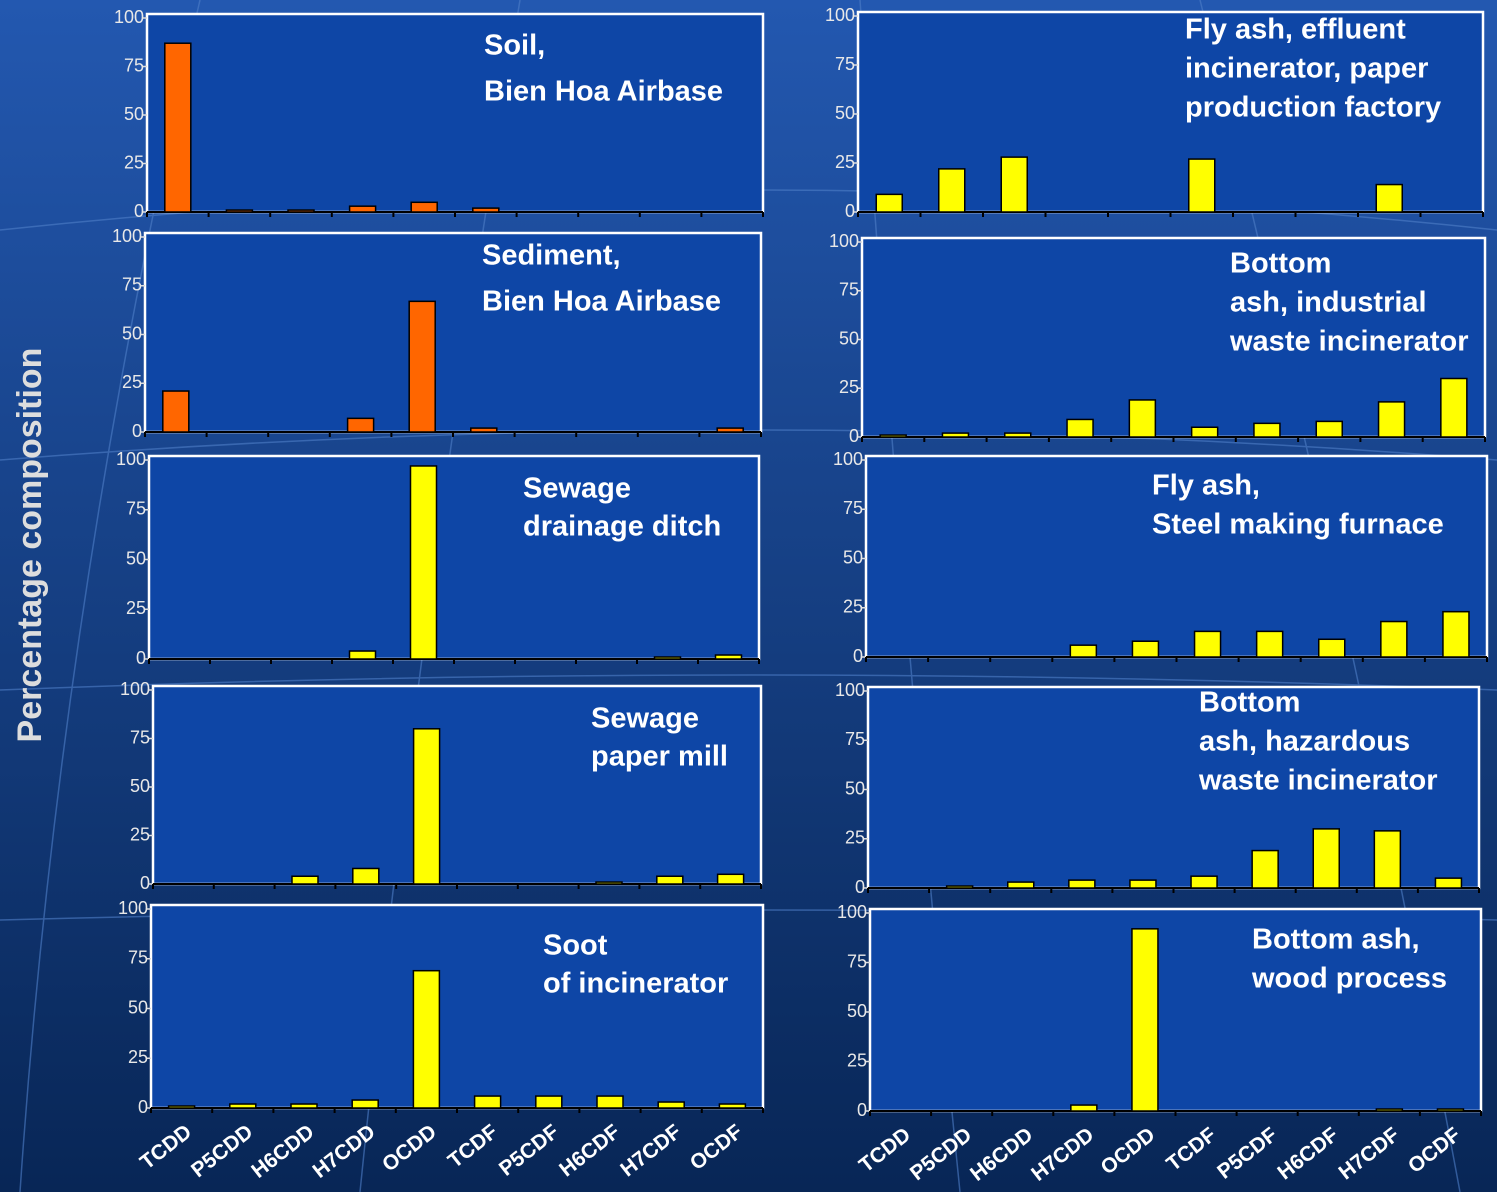 The image size is (1497, 1192). I want to click on panel-title: paper mill, so click(659, 757).